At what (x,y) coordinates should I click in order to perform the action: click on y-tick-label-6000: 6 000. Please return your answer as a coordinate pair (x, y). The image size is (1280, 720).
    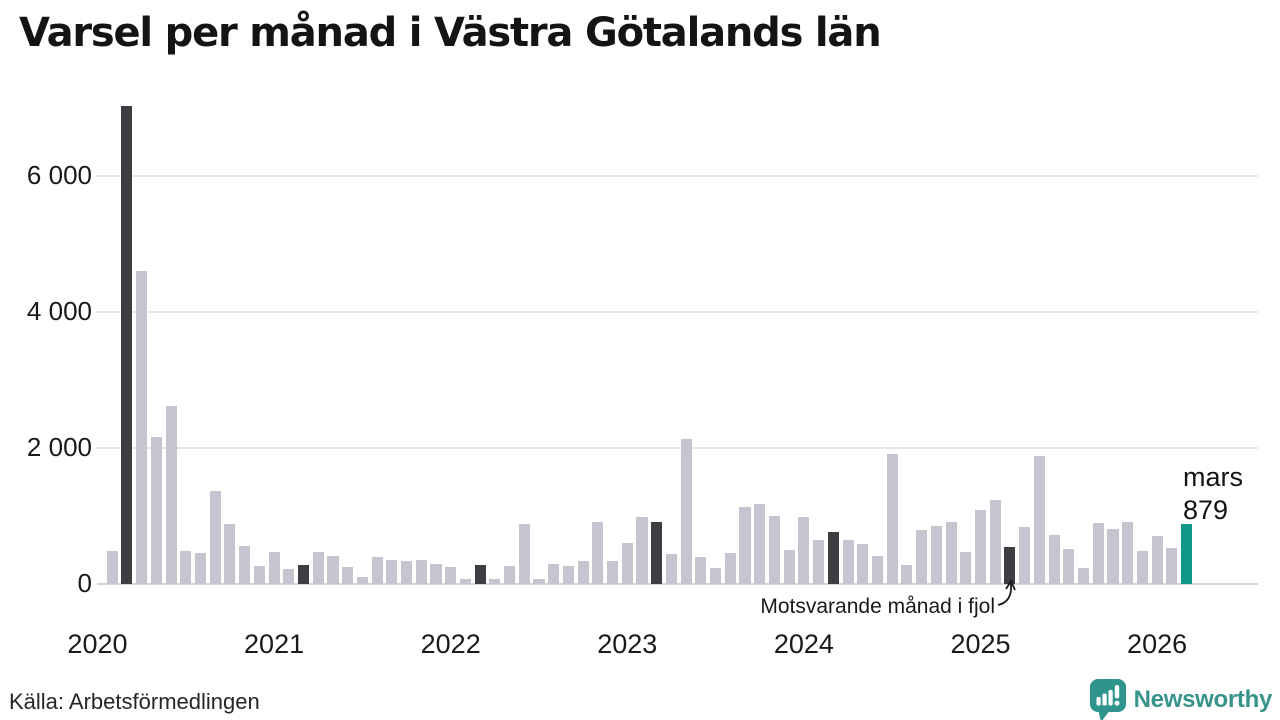
    Looking at the image, I should click on (59, 175).